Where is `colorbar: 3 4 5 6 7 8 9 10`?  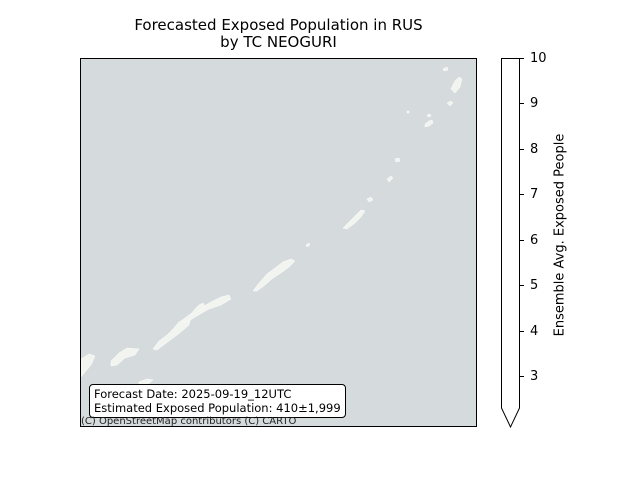
colorbar: 3 4 5 6 7 8 9 10 is located at coordinates (524, 240).